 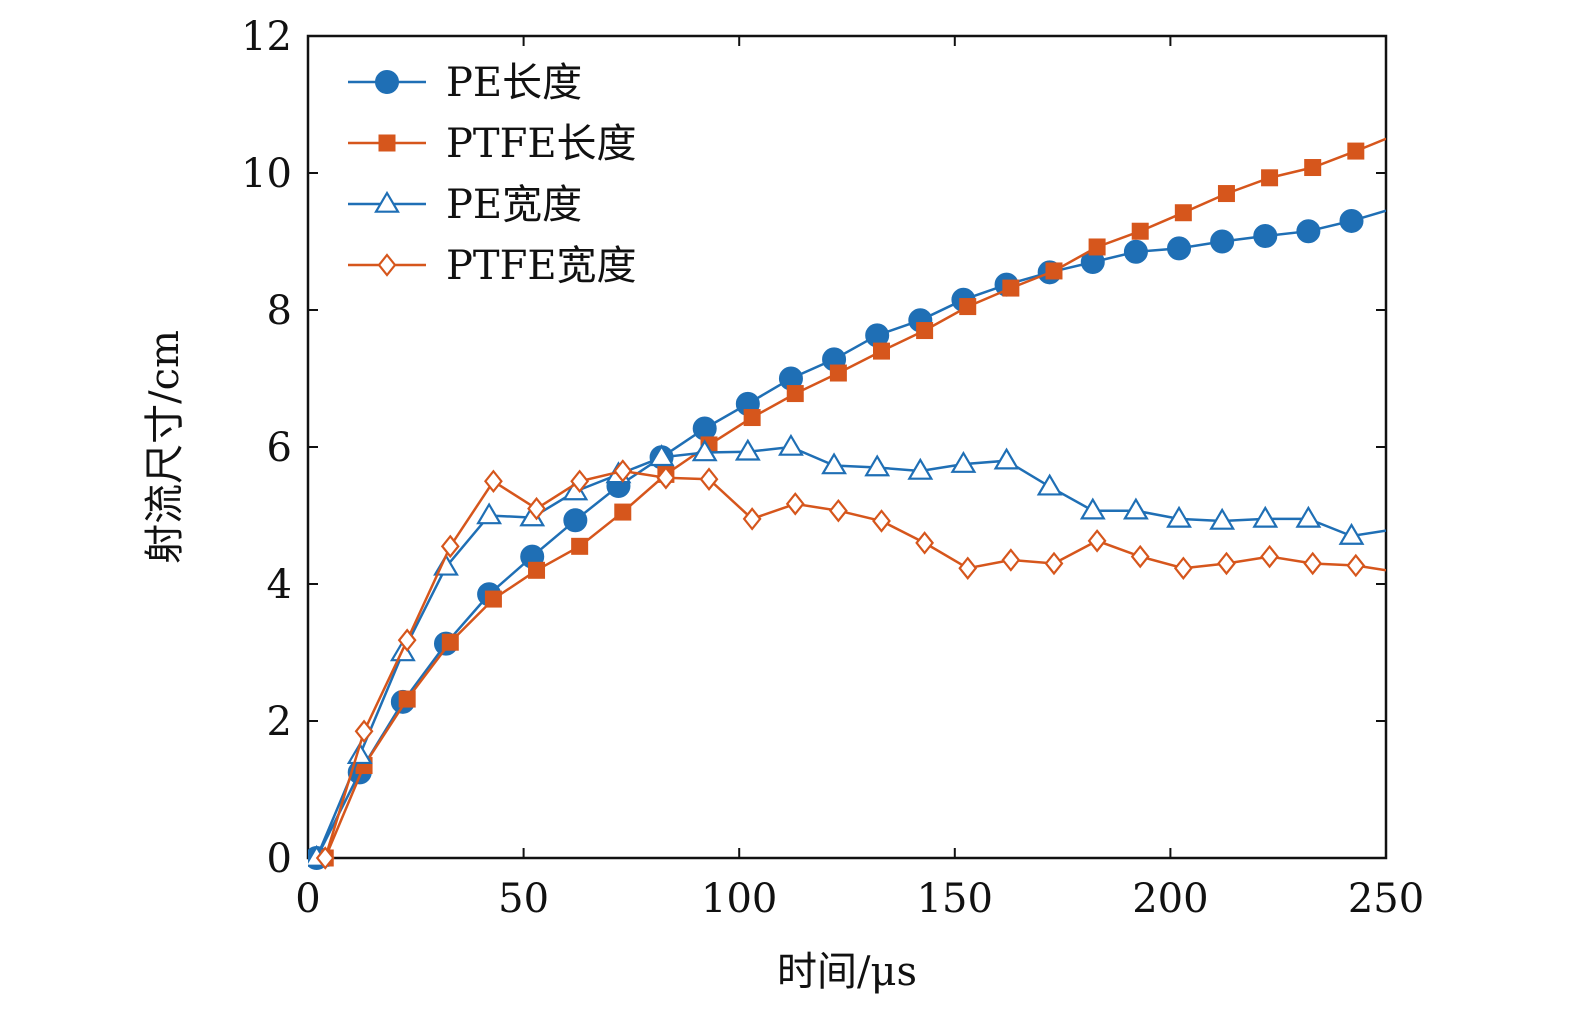 I want to click on x-tick-label: 50, so click(x=523, y=899).